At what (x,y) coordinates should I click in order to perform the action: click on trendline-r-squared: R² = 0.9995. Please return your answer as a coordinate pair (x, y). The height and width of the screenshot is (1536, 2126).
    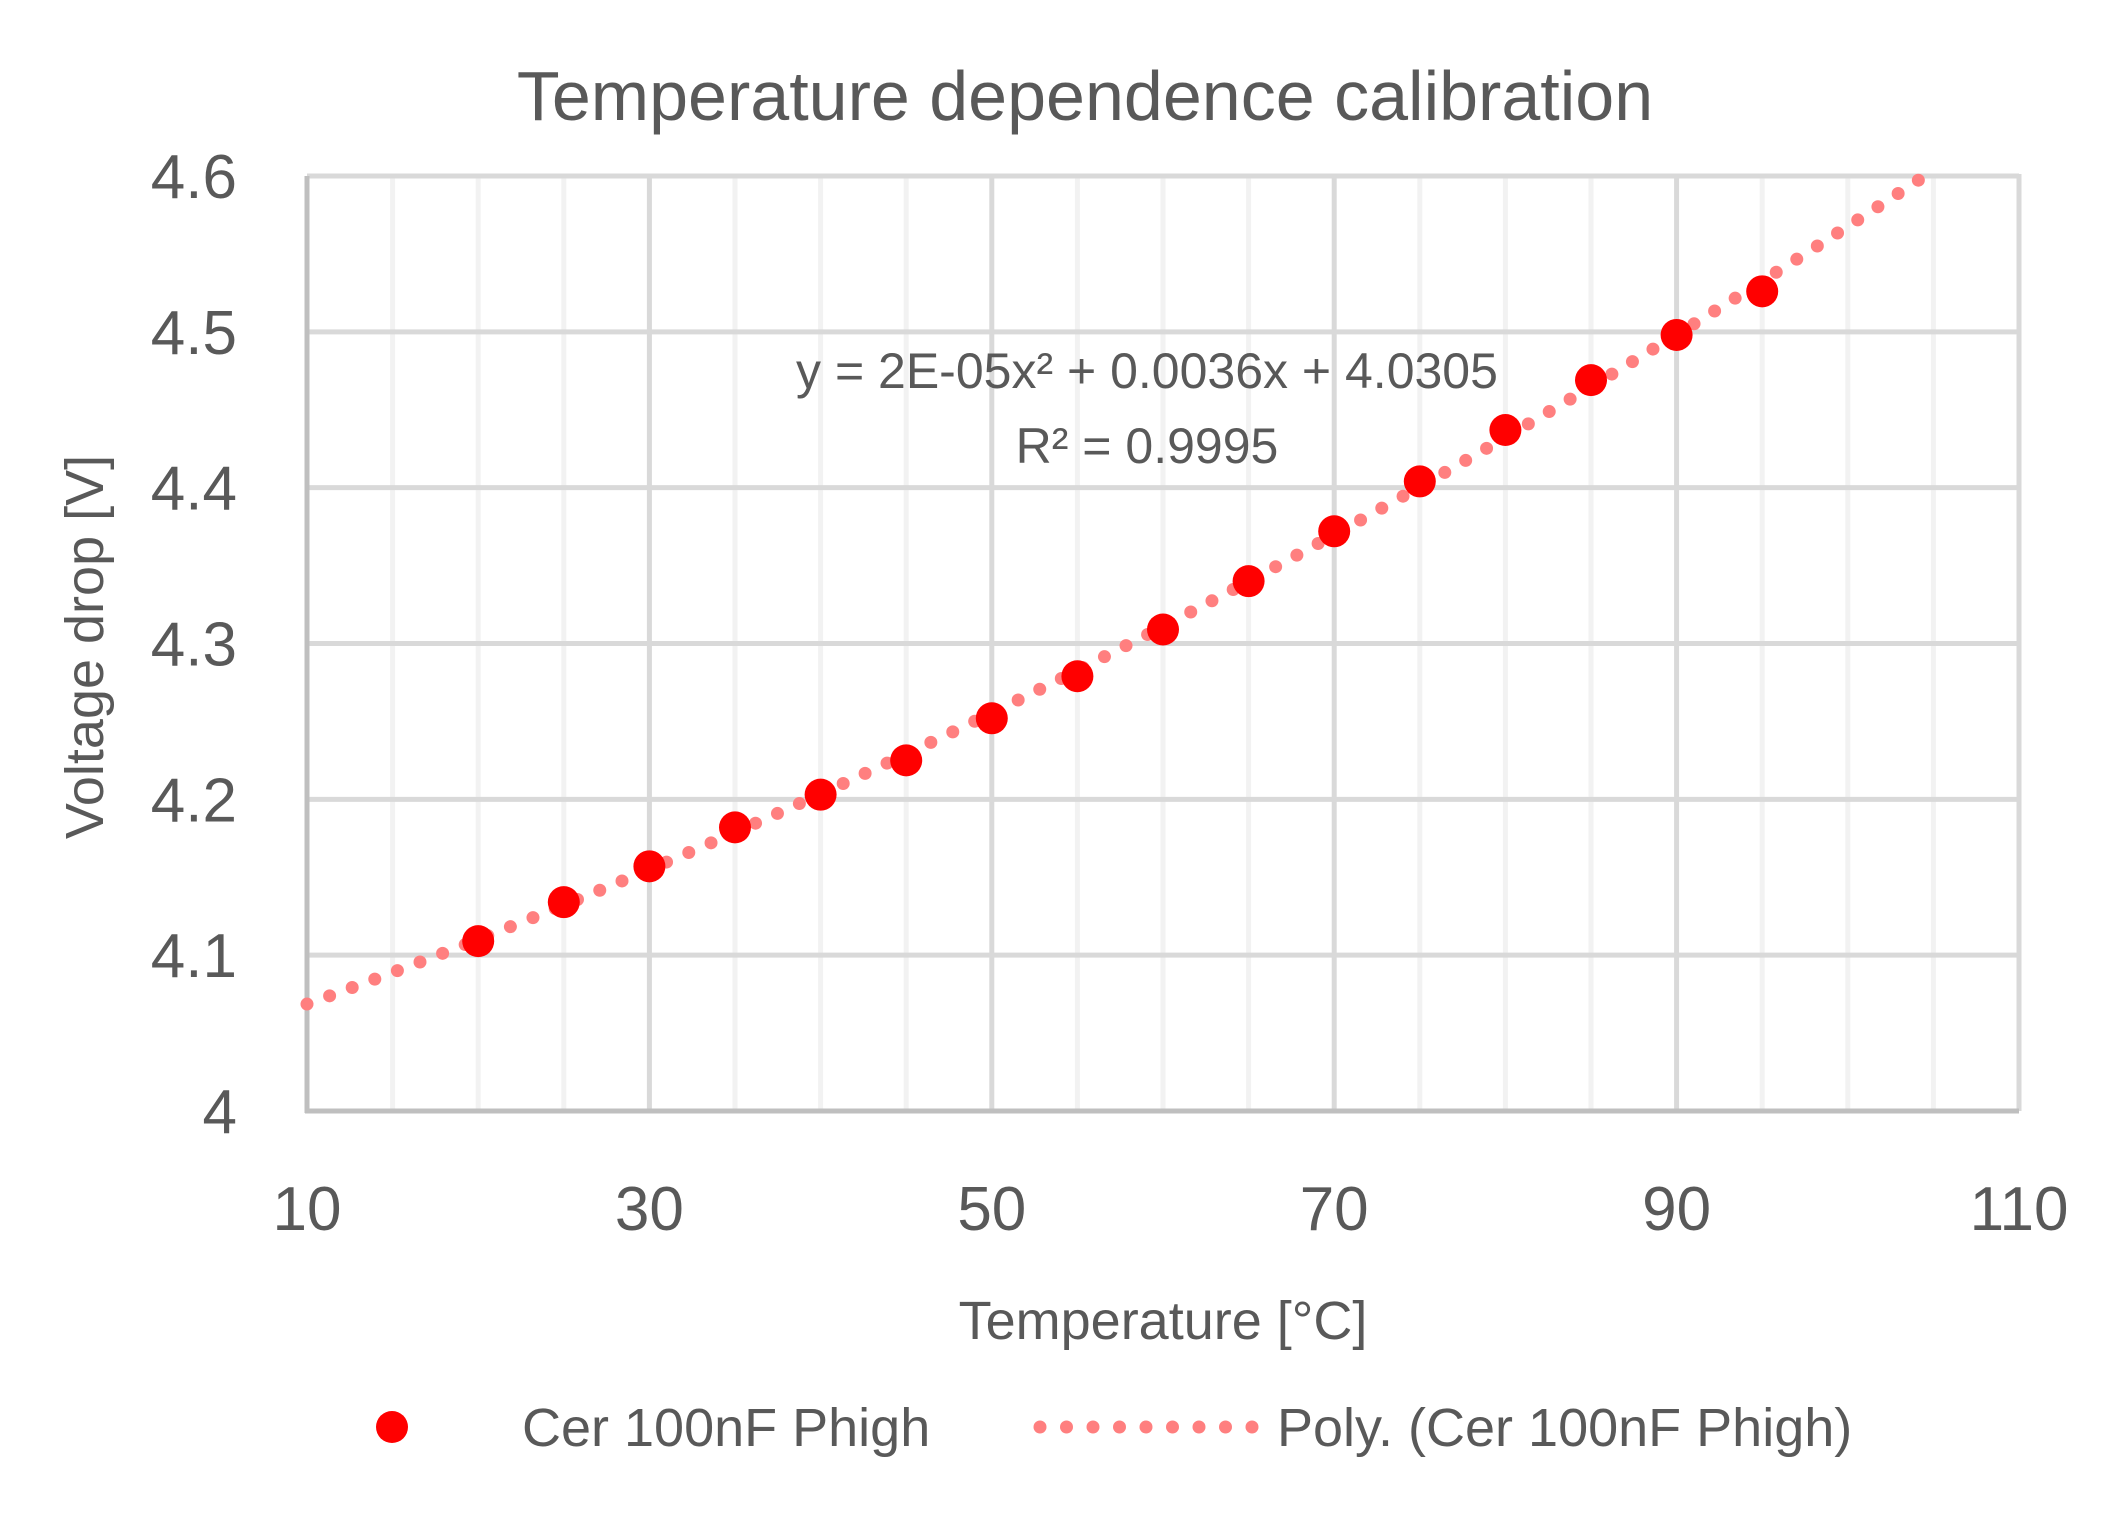
    Looking at the image, I should click on (1147, 446).